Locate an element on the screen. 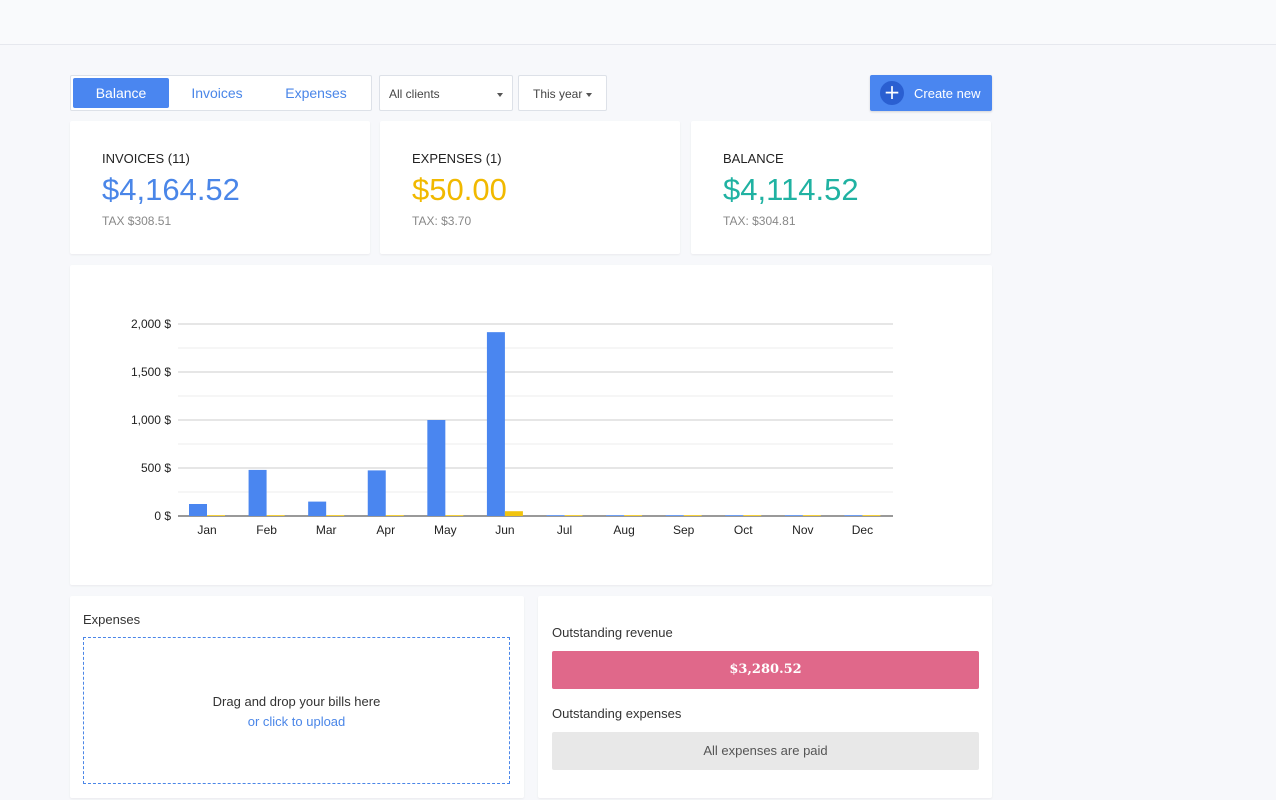  balance-tax: TAX: $304.81 is located at coordinates (759, 221).